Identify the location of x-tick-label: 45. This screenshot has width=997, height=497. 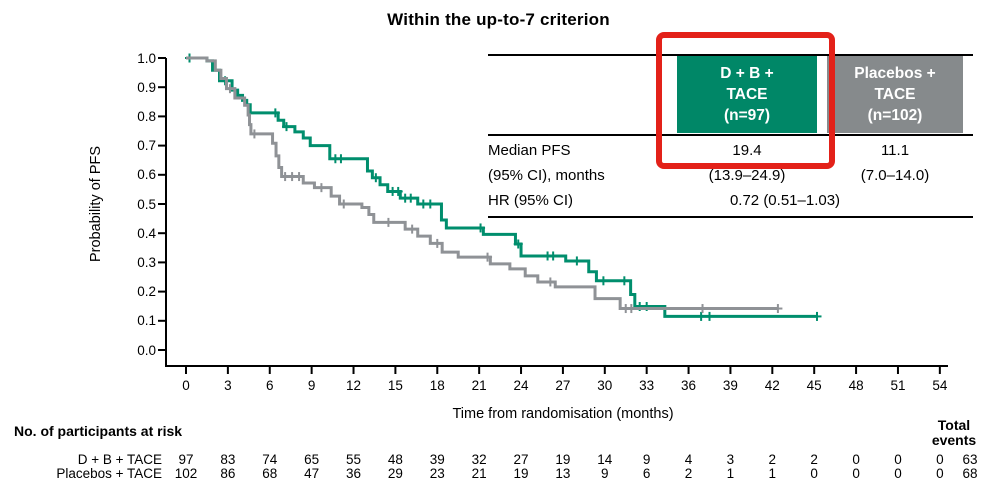
(814, 385).